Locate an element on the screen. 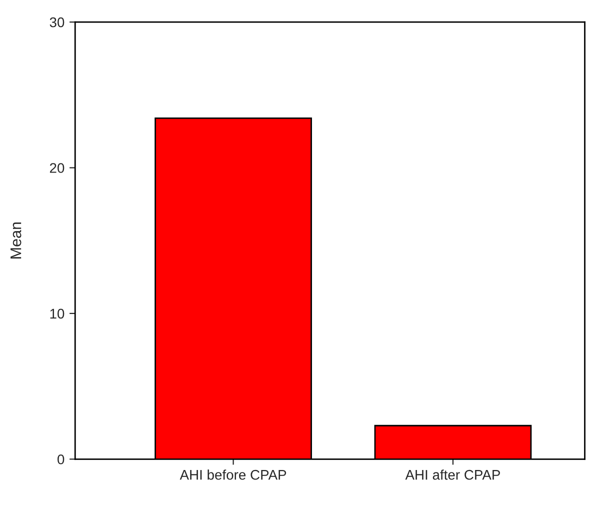 This screenshot has height=513, width=601. y-tick-label: 20 is located at coordinates (57, 168).